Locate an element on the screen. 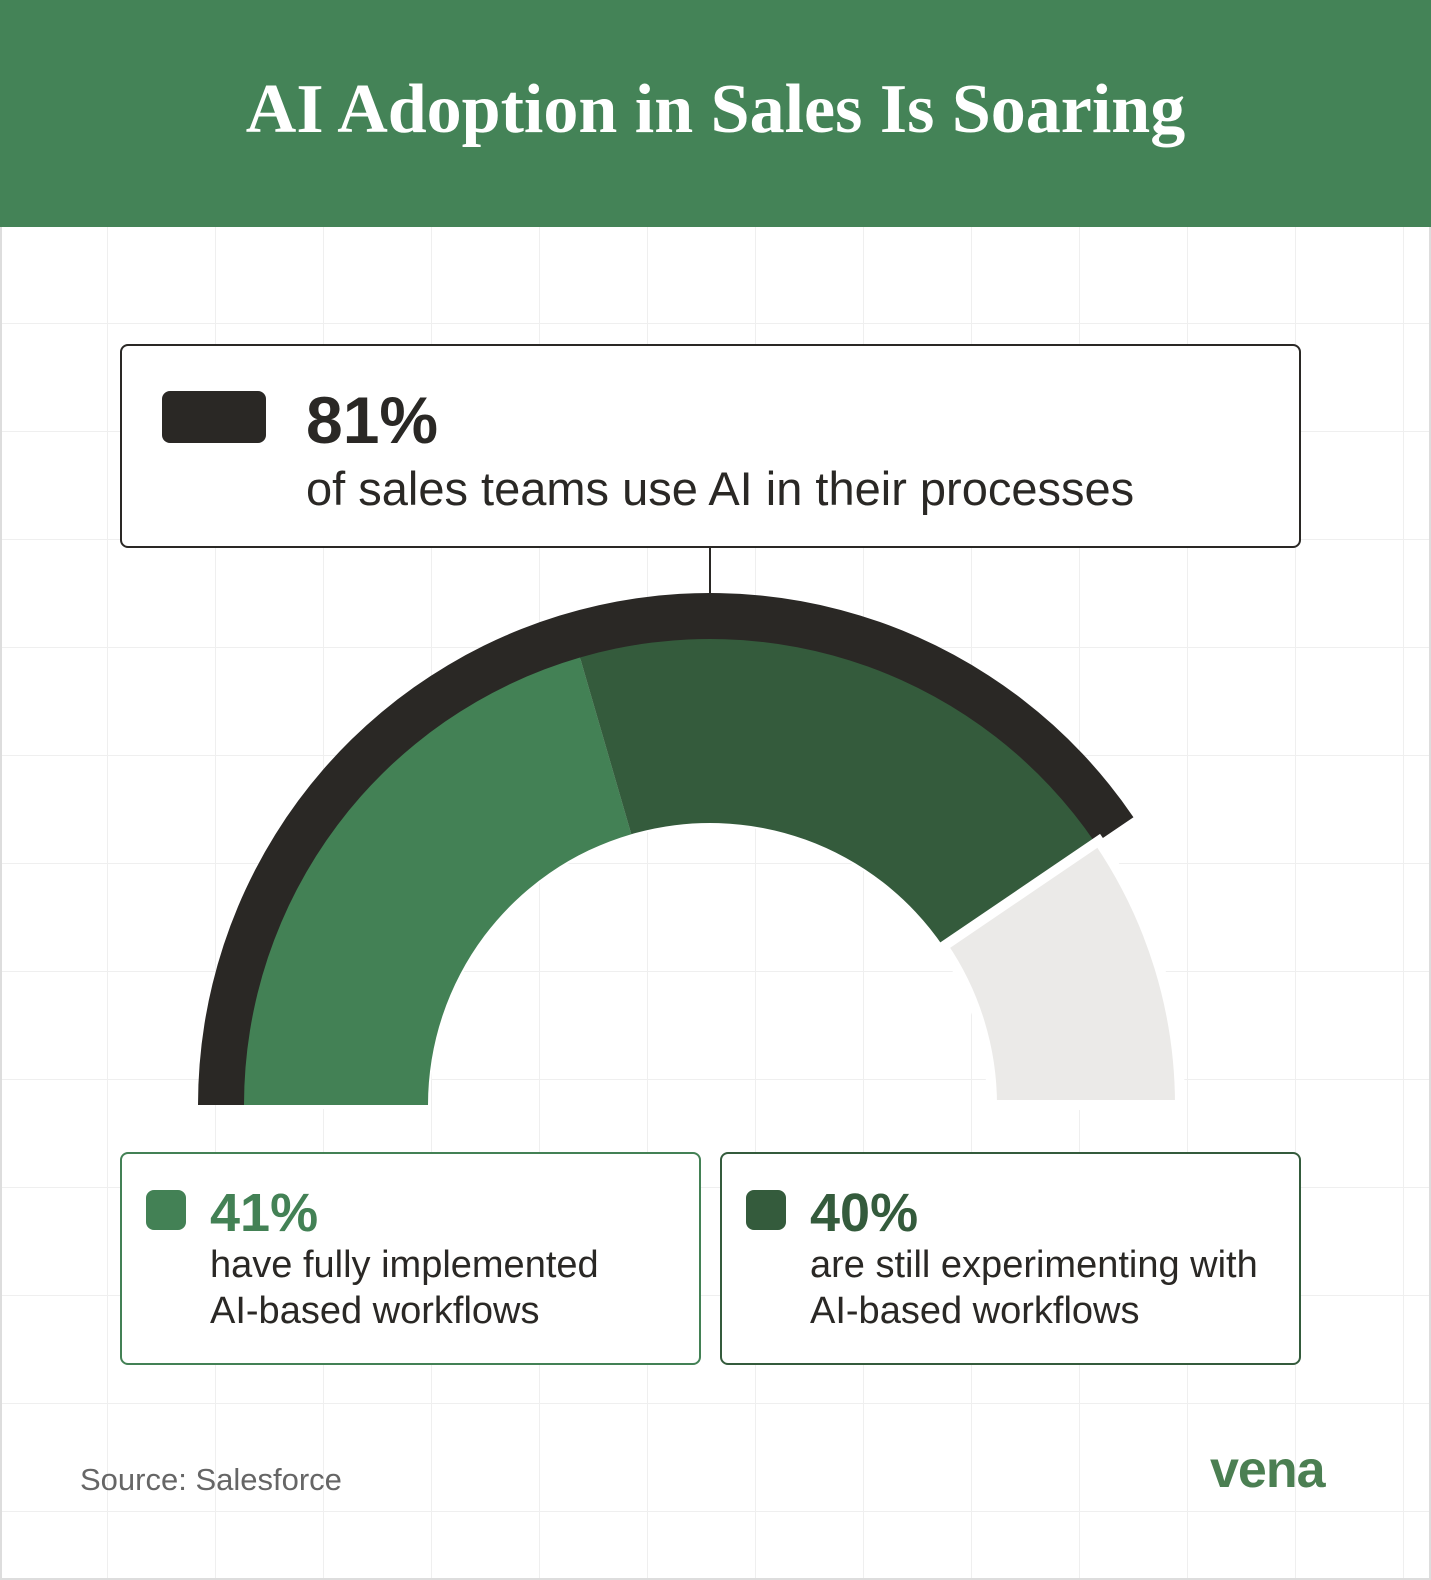  total-value: 81% is located at coordinates (372, 420).